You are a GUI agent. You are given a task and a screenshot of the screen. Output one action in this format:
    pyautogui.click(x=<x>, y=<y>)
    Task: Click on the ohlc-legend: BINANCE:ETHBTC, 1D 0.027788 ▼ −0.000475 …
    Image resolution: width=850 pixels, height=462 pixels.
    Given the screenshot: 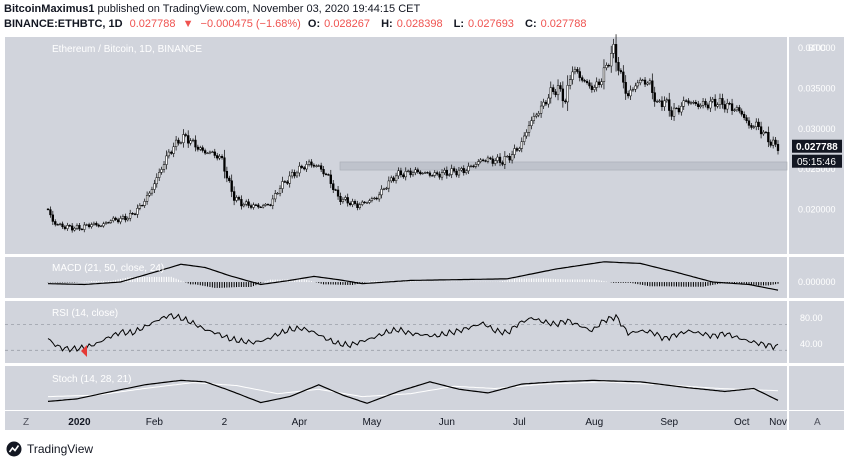 What is the action you would take?
    pyautogui.click(x=299, y=25)
    